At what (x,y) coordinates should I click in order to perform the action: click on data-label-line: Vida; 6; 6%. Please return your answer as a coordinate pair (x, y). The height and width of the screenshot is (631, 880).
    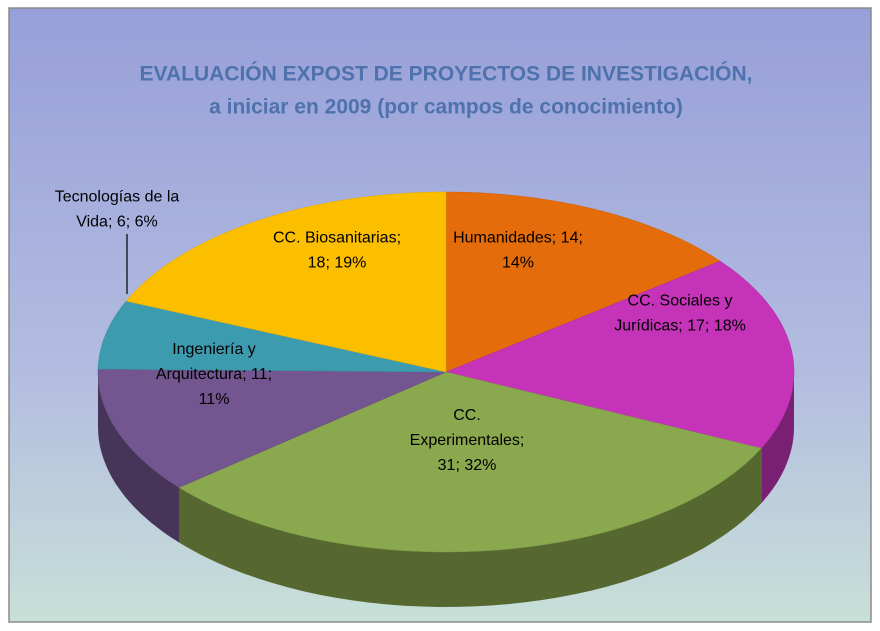
    Looking at the image, I should click on (117, 222).